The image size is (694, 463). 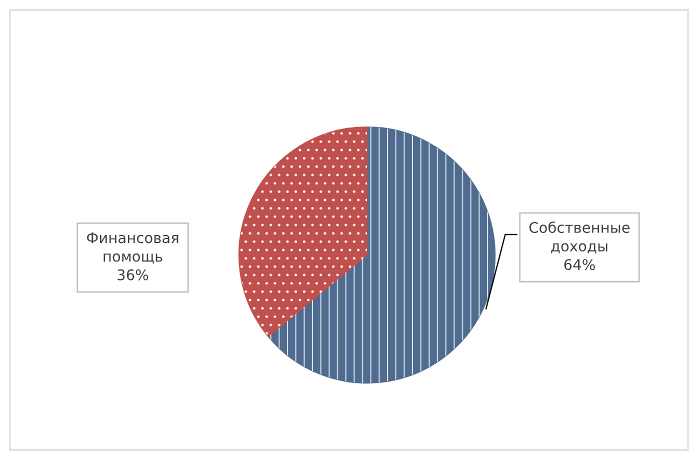 What do you see at coordinates (132, 248) in the screenshot?
I see `slice-label: Финансовая помощь` at bounding box center [132, 248].